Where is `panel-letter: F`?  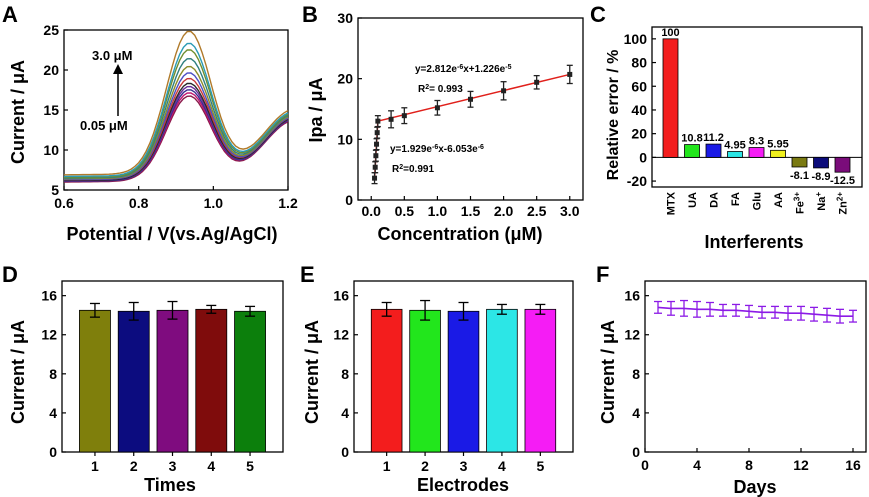
panel-letter: F is located at coordinates (602, 274).